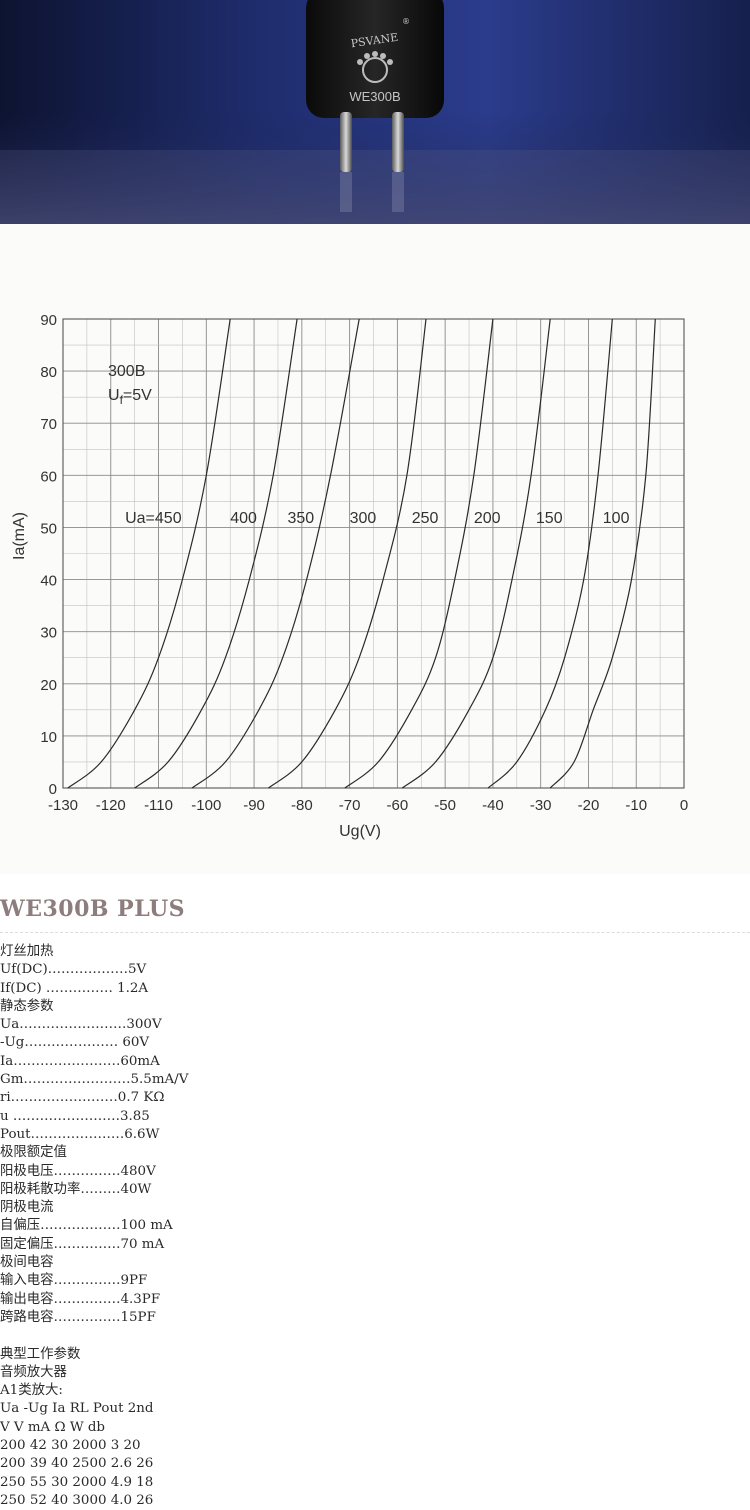  Describe the element at coordinates (130, 397) in the screenshot. I see `chart-annotation-filament: Uf=5V` at that location.